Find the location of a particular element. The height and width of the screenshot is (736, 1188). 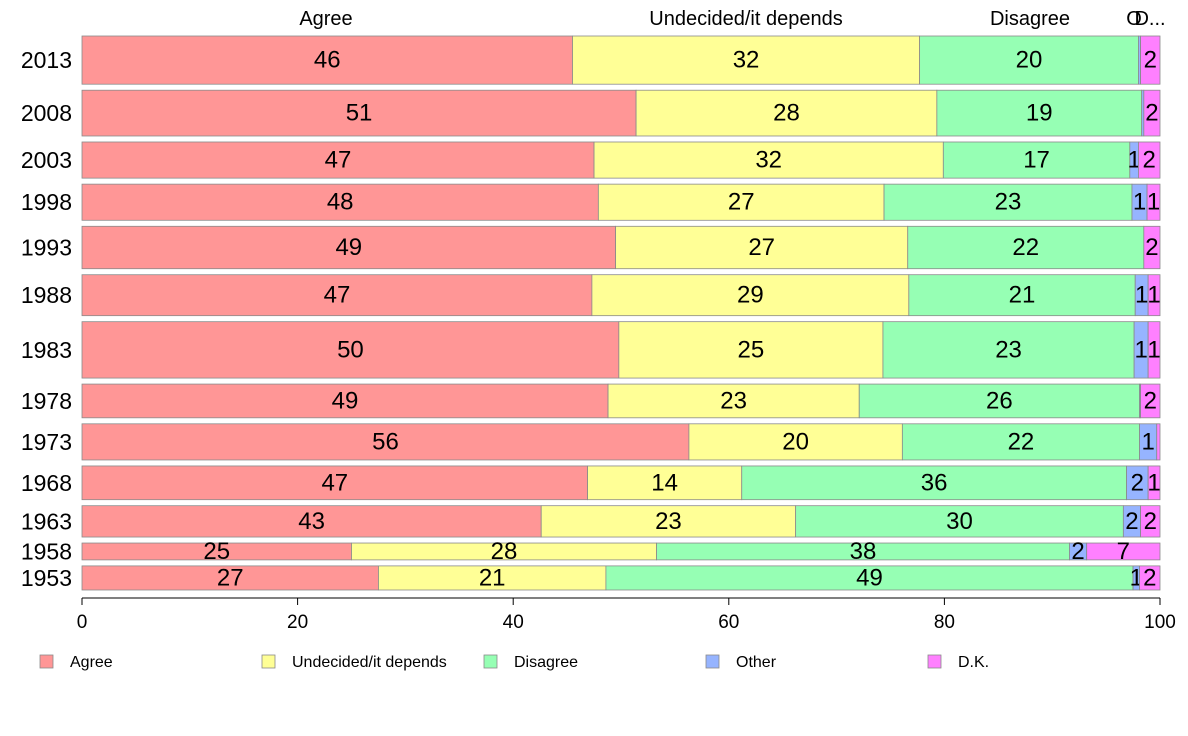

data-label-disagree-1953: 49 is located at coordinates (869, 577).